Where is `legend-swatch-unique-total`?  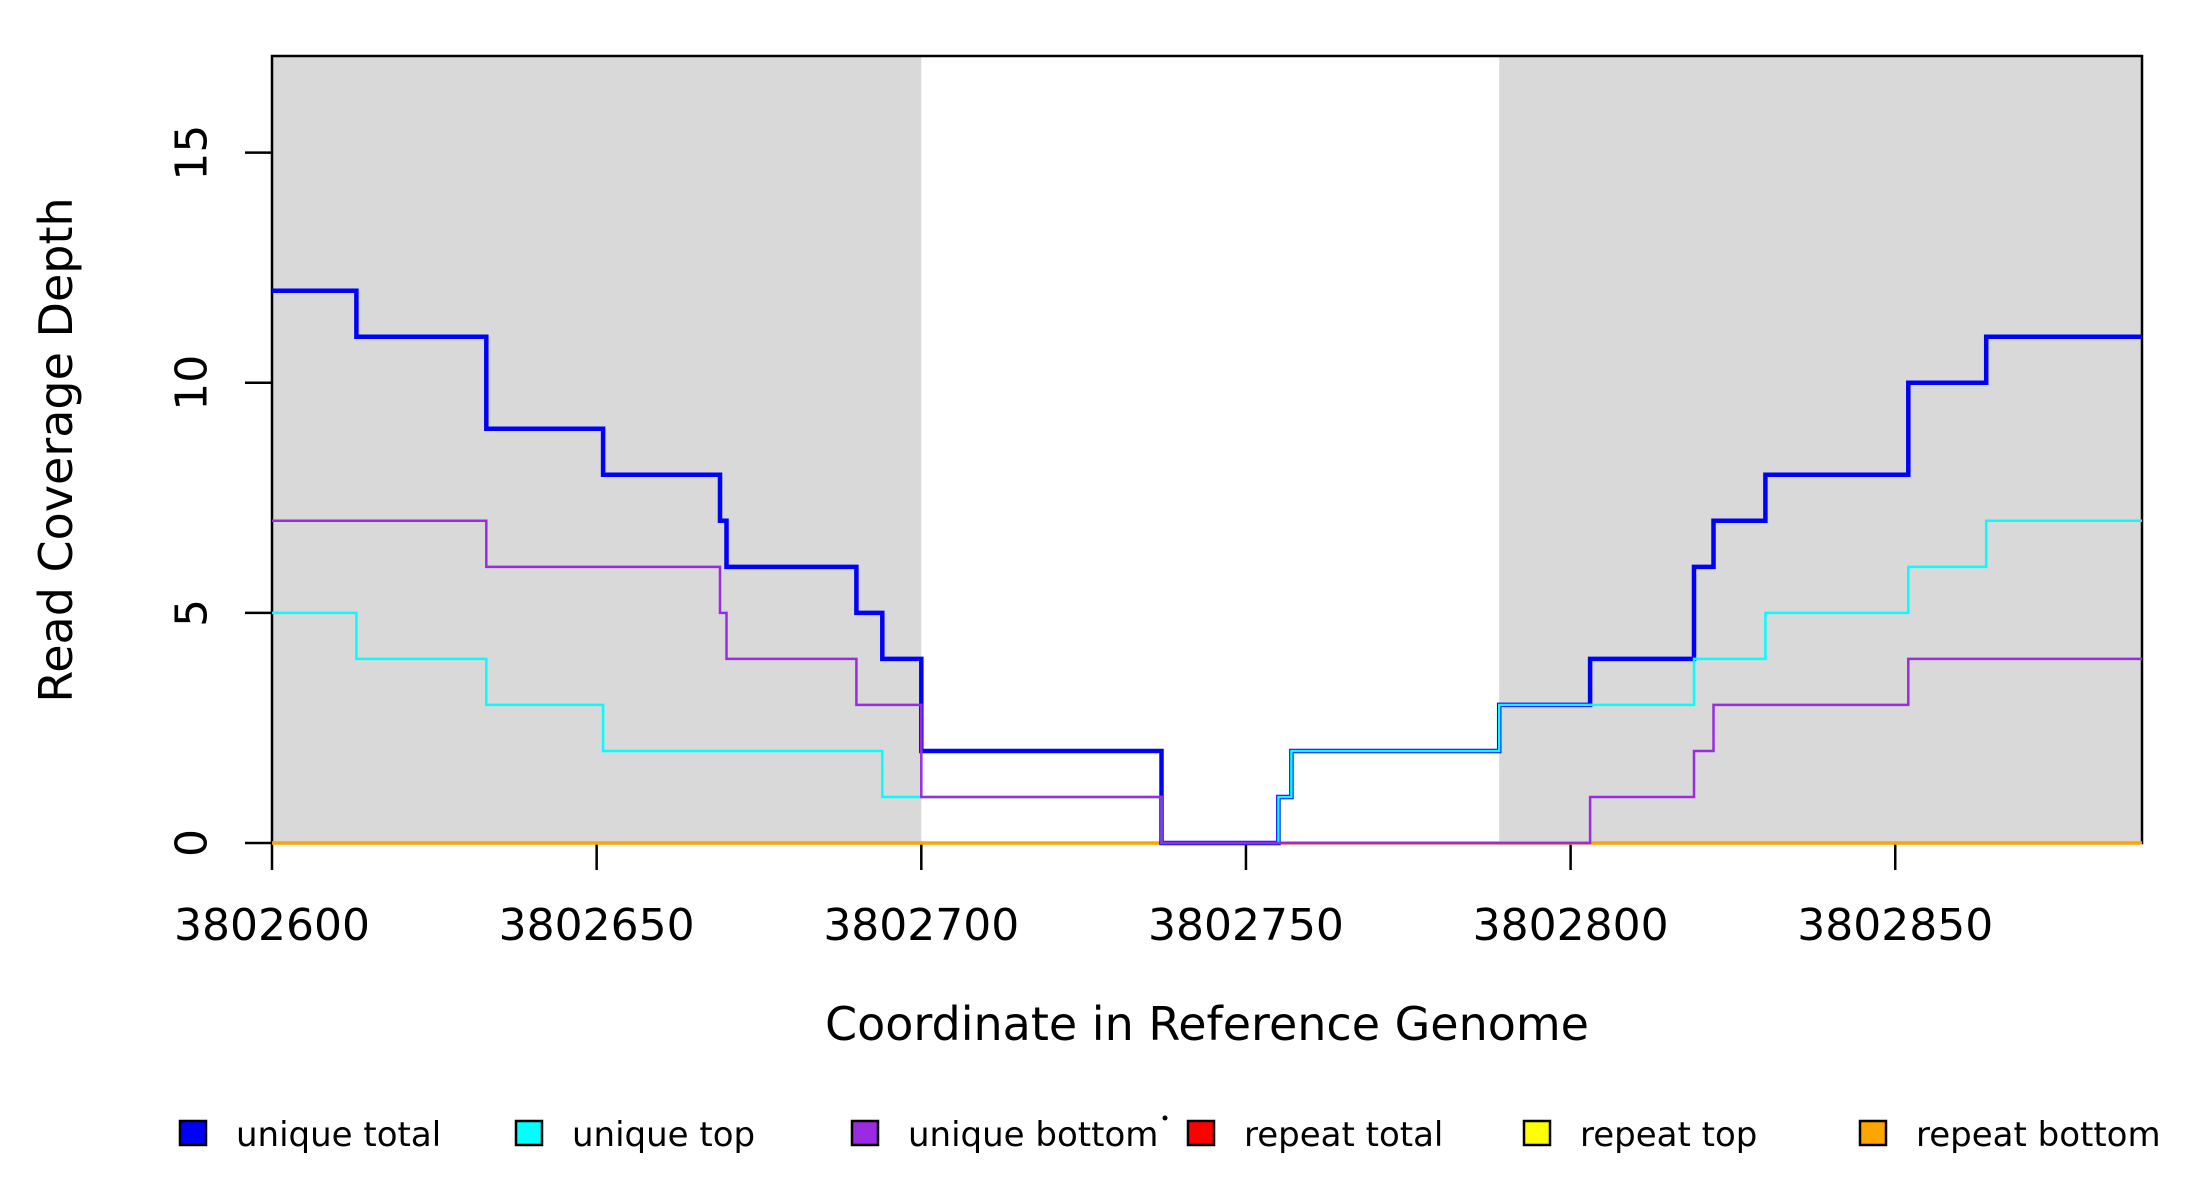
legend-swatch-unique-total is located at coordinates (193, 1133).